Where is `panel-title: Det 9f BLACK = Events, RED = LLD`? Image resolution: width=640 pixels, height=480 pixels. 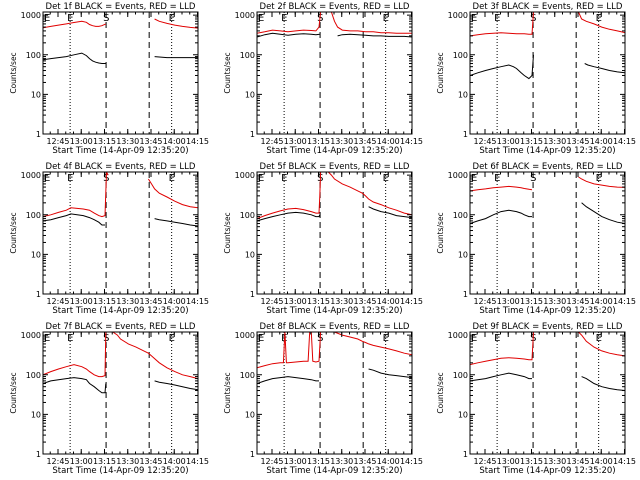 panel-title: Det 9f BLACK = Events, RED = LLD is located at coordinates (548, 327).